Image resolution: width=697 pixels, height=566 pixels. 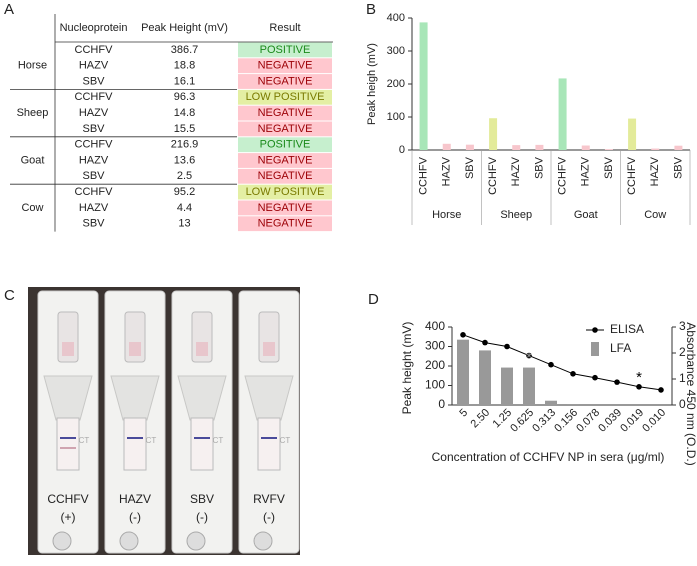 What do you see at coordinates (184, 66) in the screenshot?
I see `cell: 18.8` at bounding box center [184, 66].